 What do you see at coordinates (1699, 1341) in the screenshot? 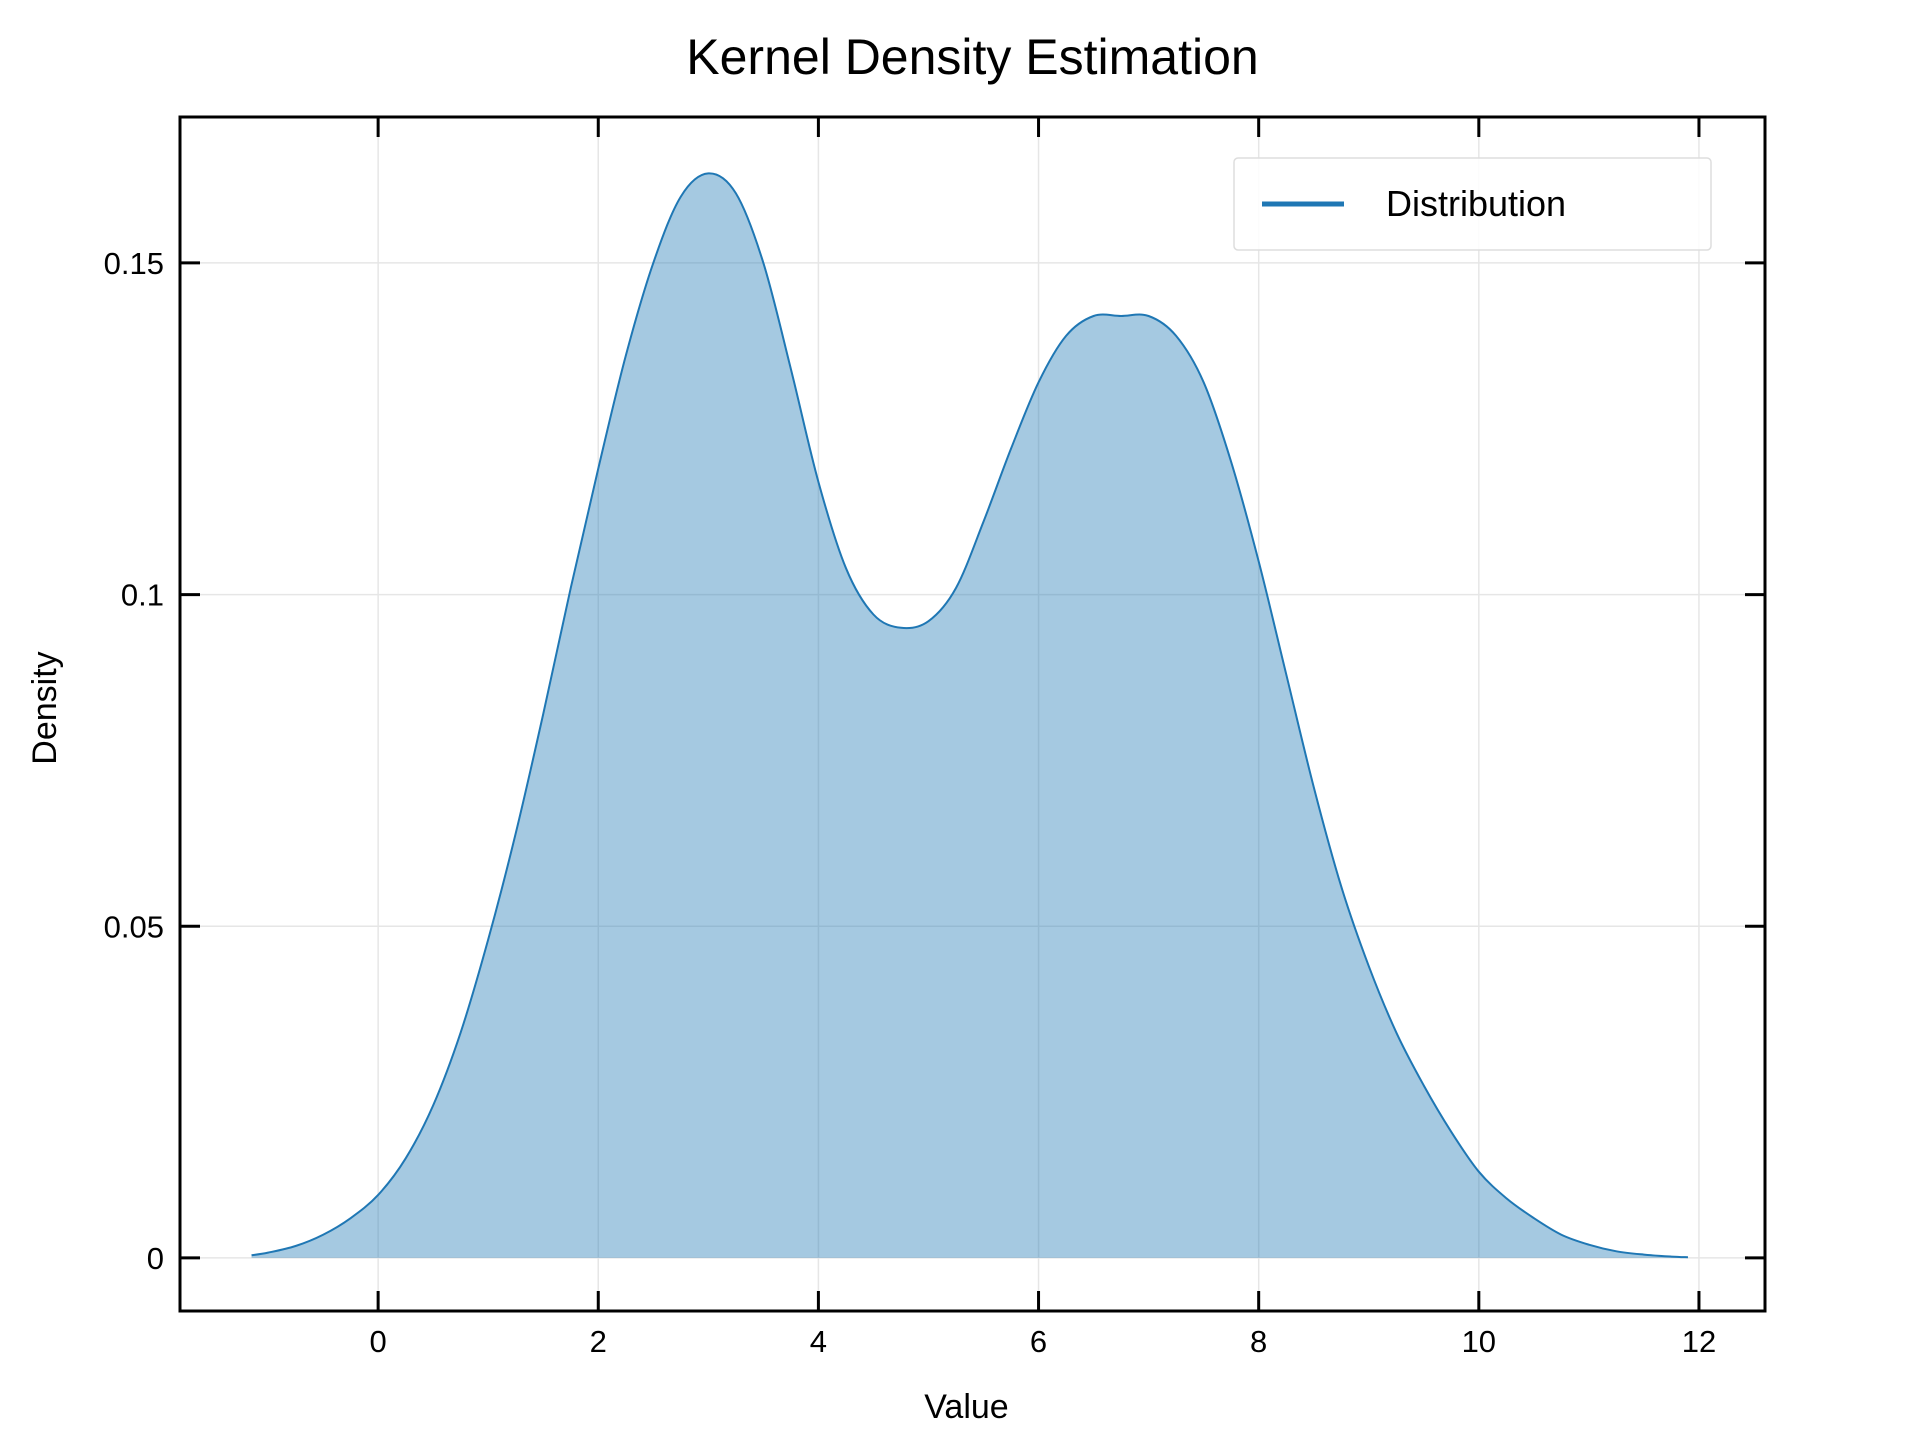
I see `x-tick-label: 12` at bounding box center [1699, 1341].